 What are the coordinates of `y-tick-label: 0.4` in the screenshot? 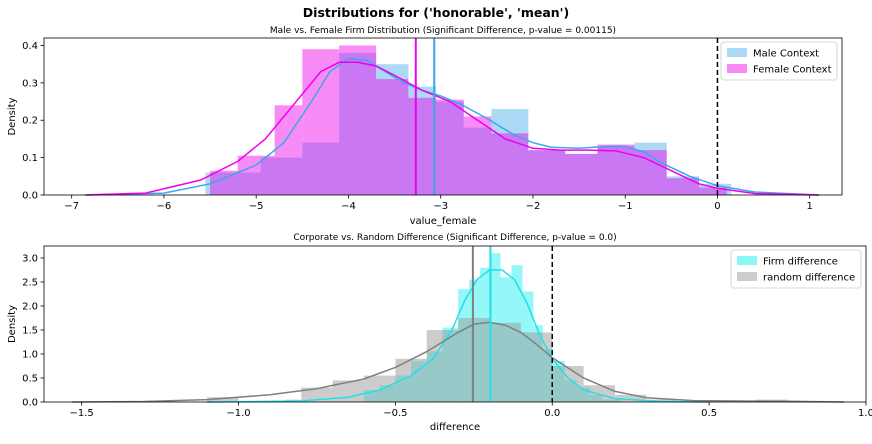 It's located at (30, 46).